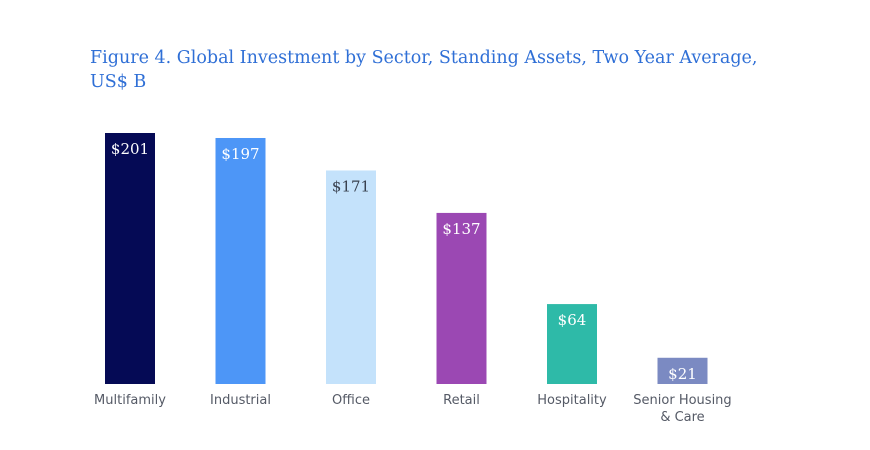  What do you see at coordinates (240, 154) in the screenshot?
I see `value-label: $197` at bounding box center [240, 154].